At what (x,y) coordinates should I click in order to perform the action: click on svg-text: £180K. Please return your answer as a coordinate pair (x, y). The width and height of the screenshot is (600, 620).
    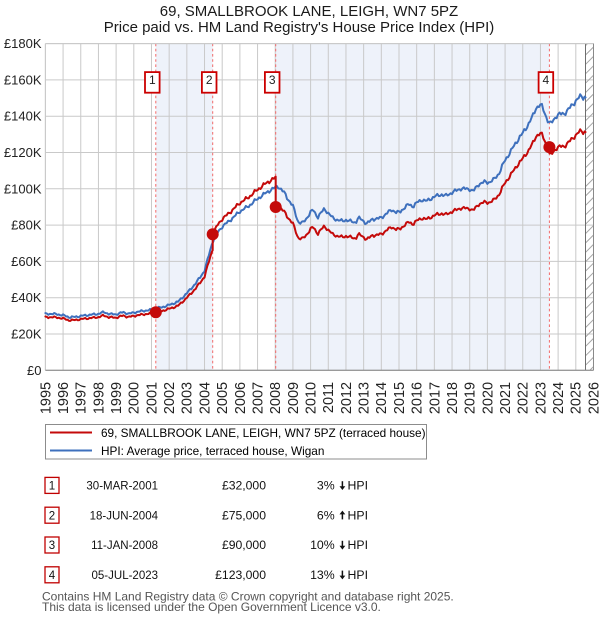
    Looking at the image, I should click on (23, 43).